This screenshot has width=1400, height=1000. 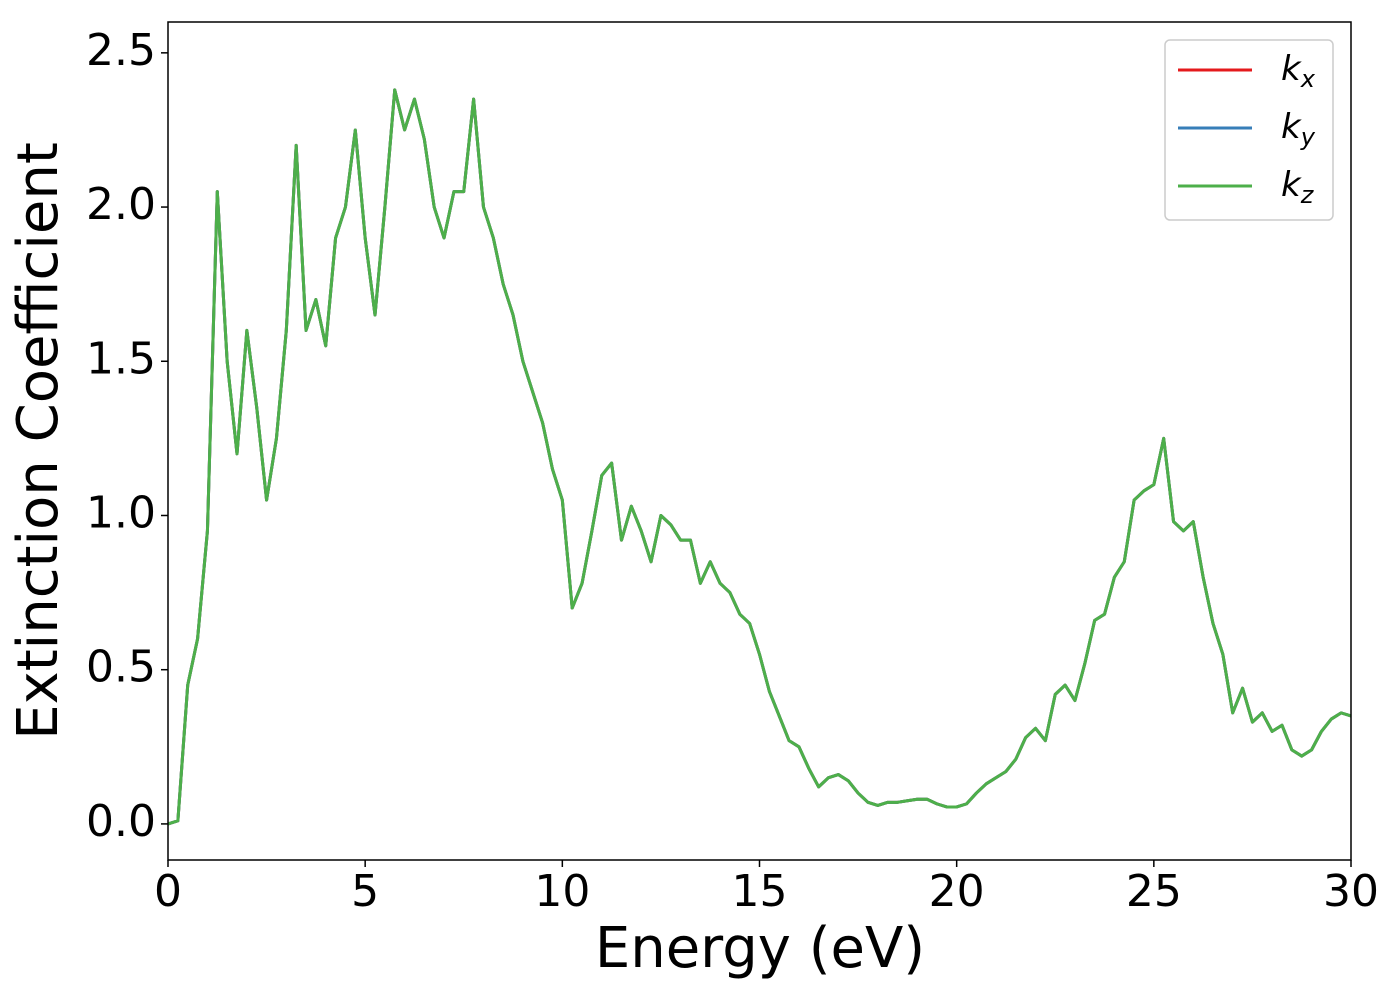 What do you see at coordinates (760, 948) in the screenshot?
I see `x-axis-label: Energy (eV)` at bounding box center [760, 948].